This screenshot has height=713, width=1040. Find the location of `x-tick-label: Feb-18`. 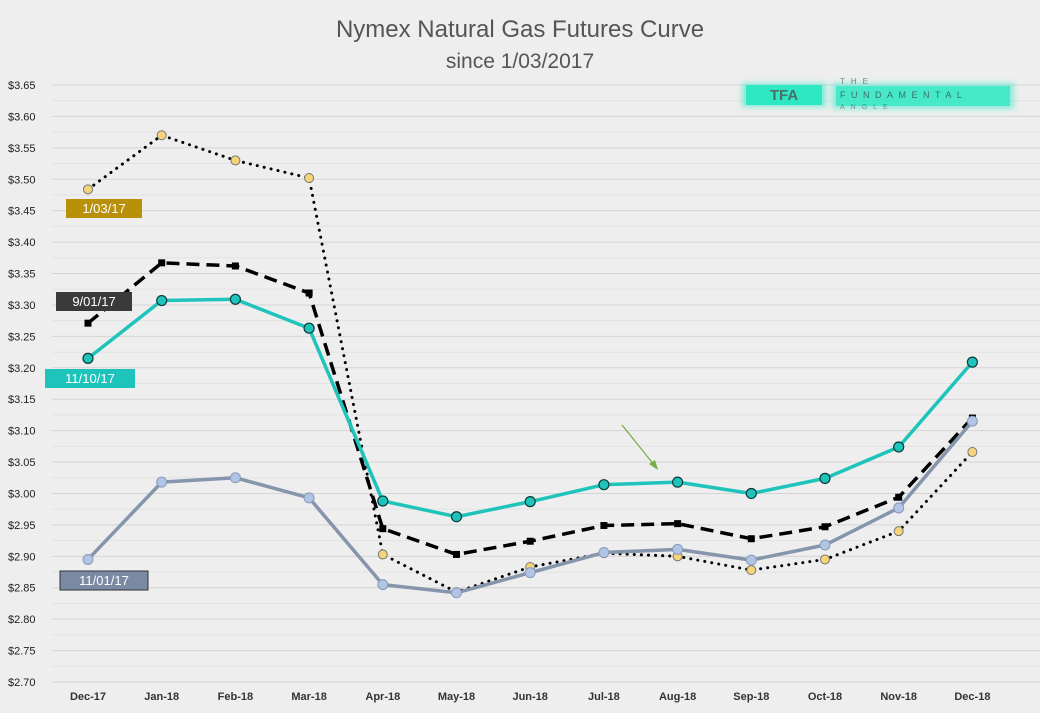

x-tick-label: Feb-18 is located at coordinates (235, 697).